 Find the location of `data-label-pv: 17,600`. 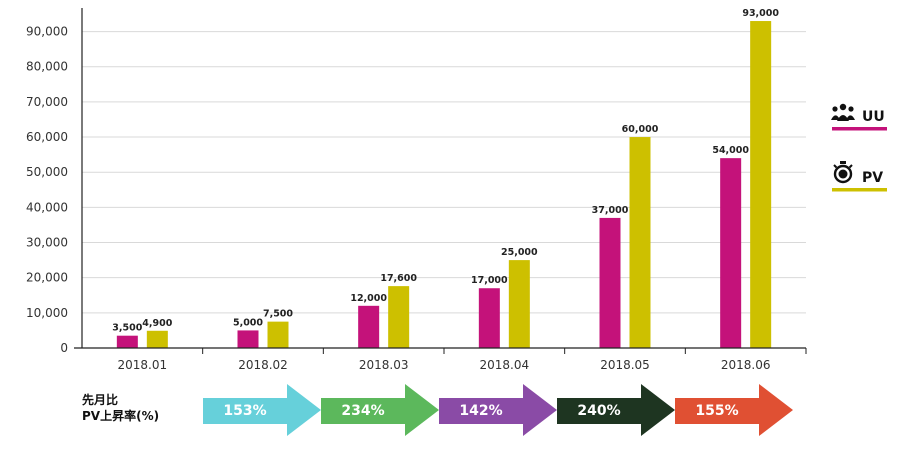

data-label-pv: 17,600 is located at coordinates (398, 278).